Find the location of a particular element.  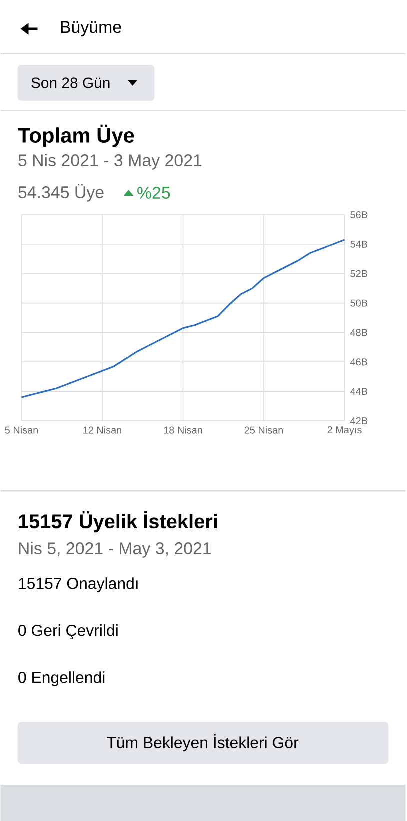

y-tick-label: 54B is located at coordinates (359, 244).